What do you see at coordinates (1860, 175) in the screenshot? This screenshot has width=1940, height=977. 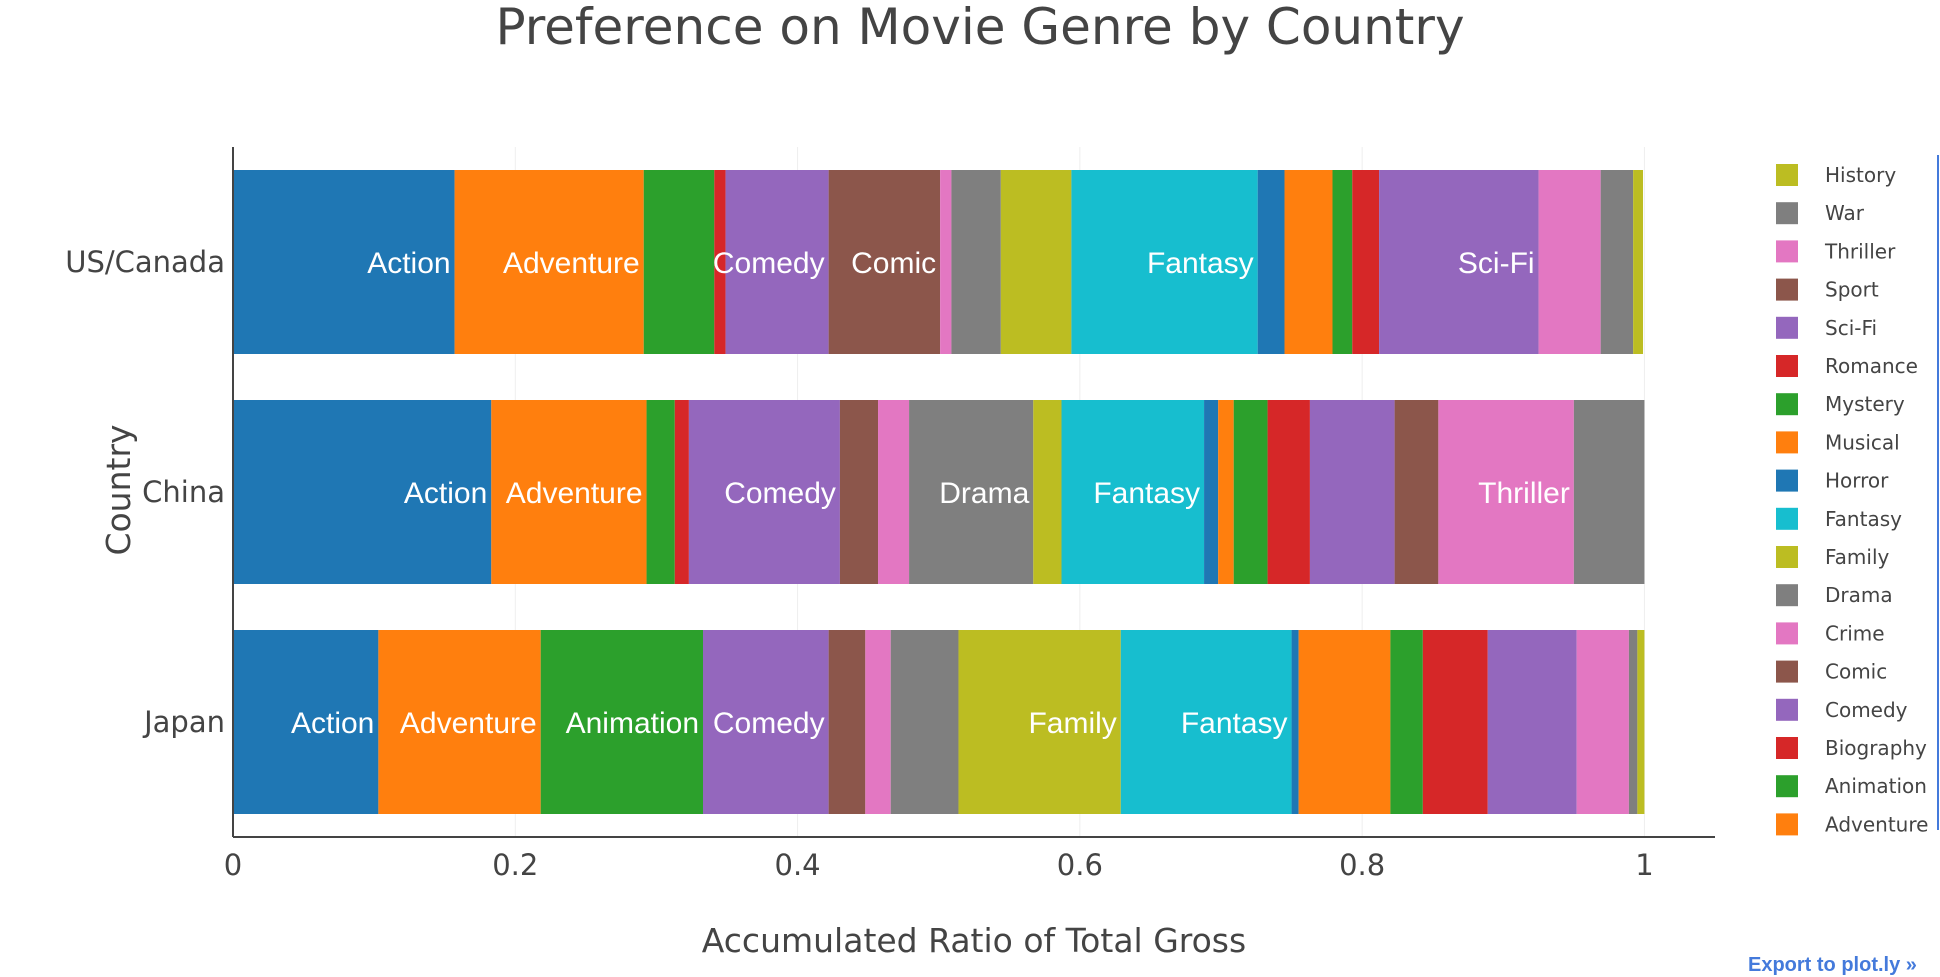 I see `legend-item: History` at bounding box center [1860, 175].